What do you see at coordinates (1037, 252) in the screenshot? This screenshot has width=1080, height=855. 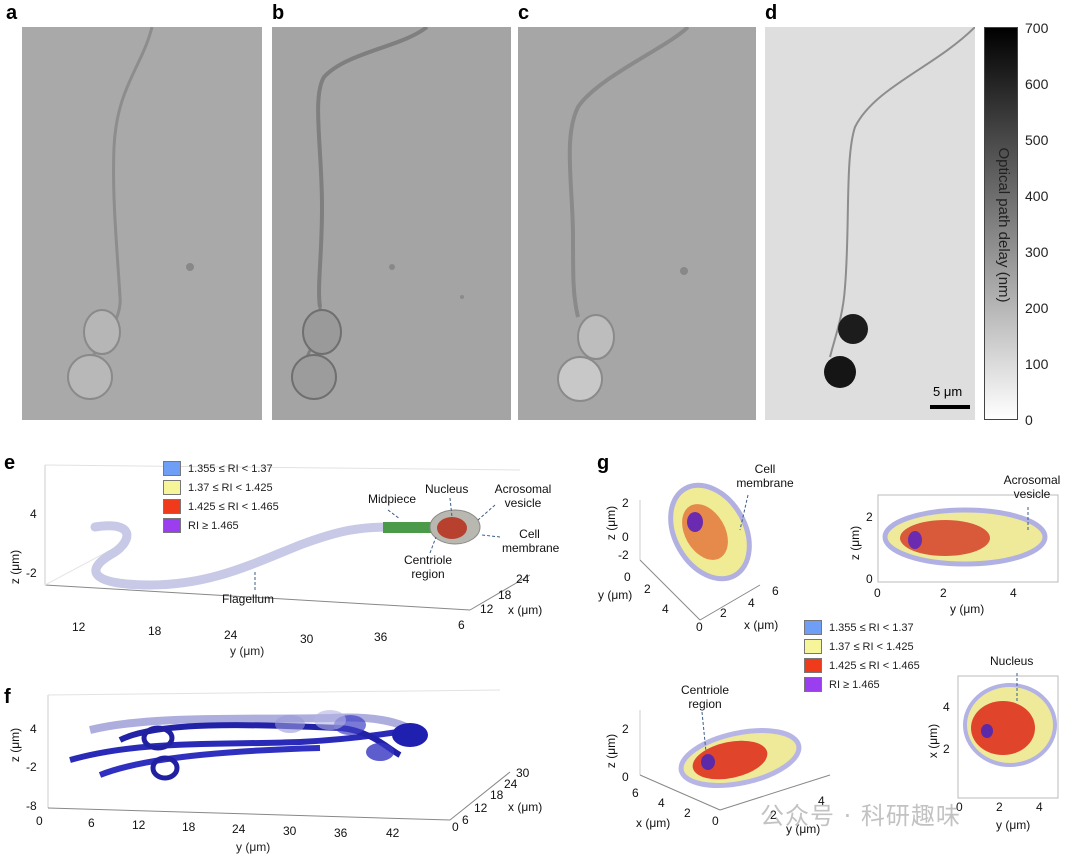 I see `colorbar-tick: 300` at bounding box center [1037, 252].